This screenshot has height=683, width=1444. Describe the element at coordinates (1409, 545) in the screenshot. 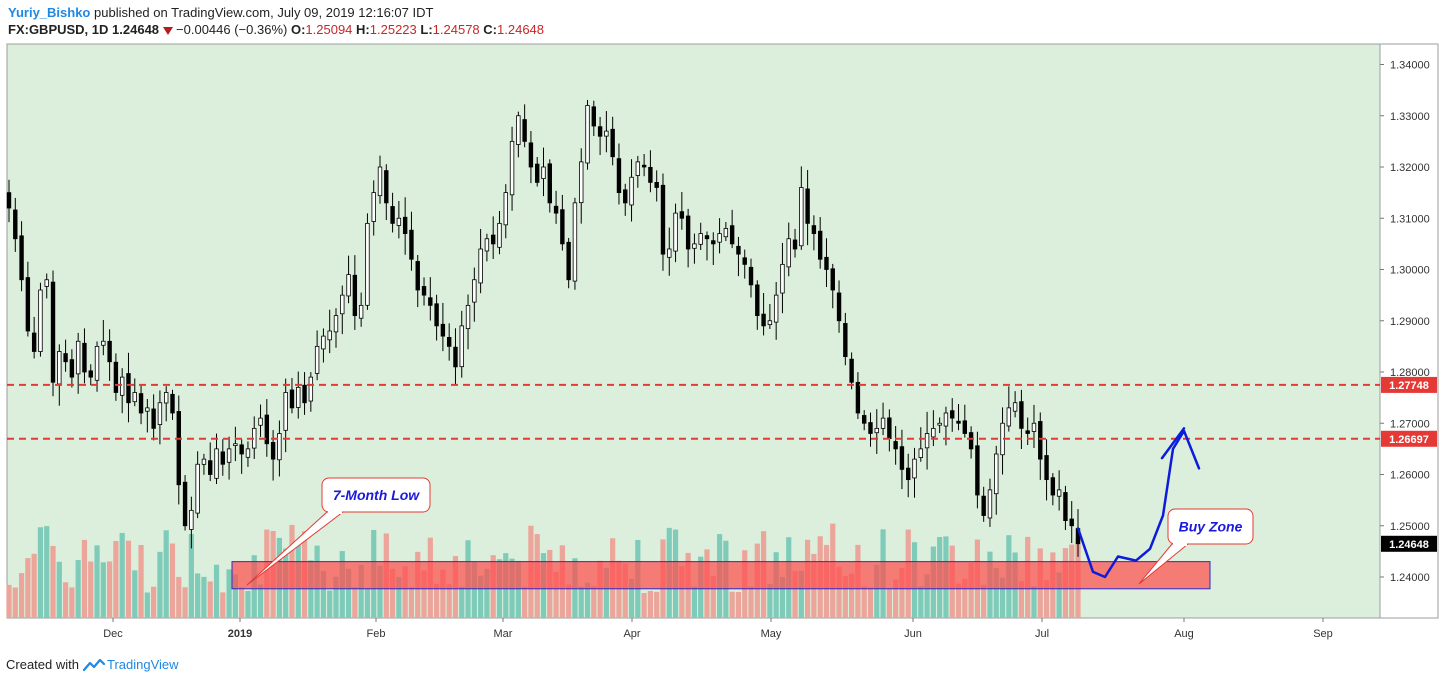

I see `last-price-label: 1.24648` at that location.